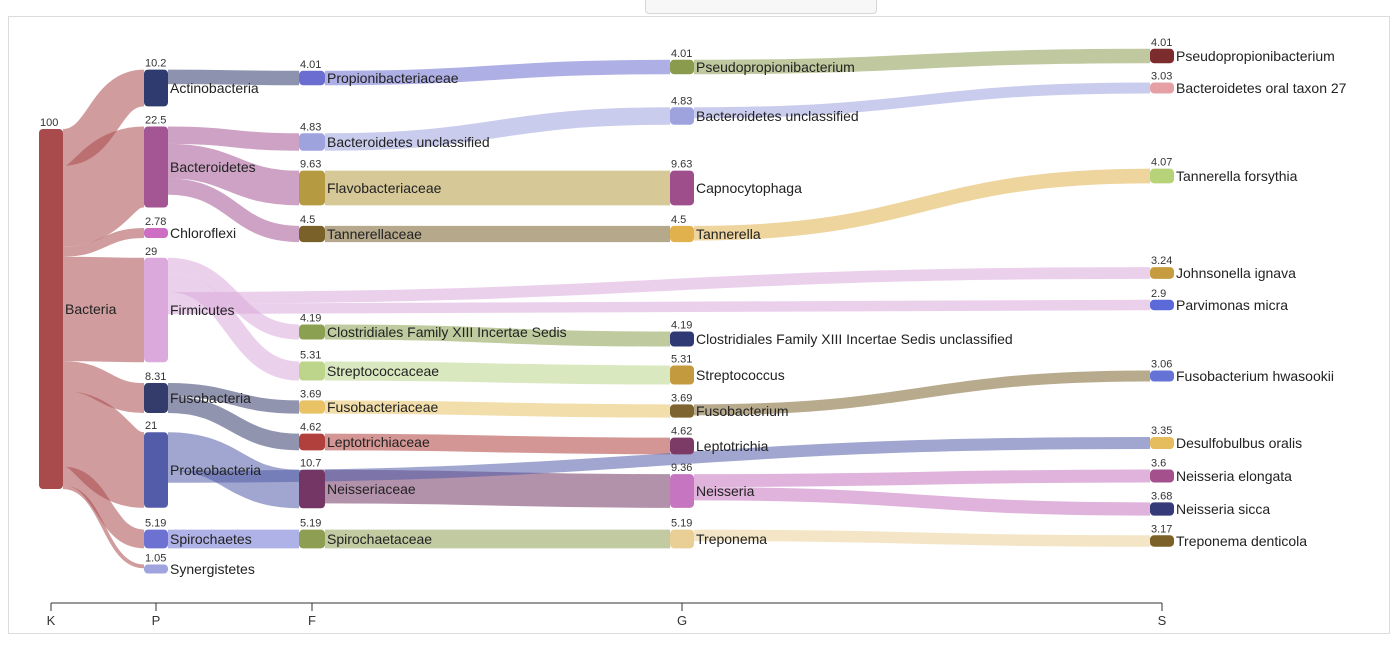  What do you see at coordinates (233, 77) in the screenshot?
I see `link-actinobacteria-to-propionibacteriaceae` at bounding box center [233, 77].